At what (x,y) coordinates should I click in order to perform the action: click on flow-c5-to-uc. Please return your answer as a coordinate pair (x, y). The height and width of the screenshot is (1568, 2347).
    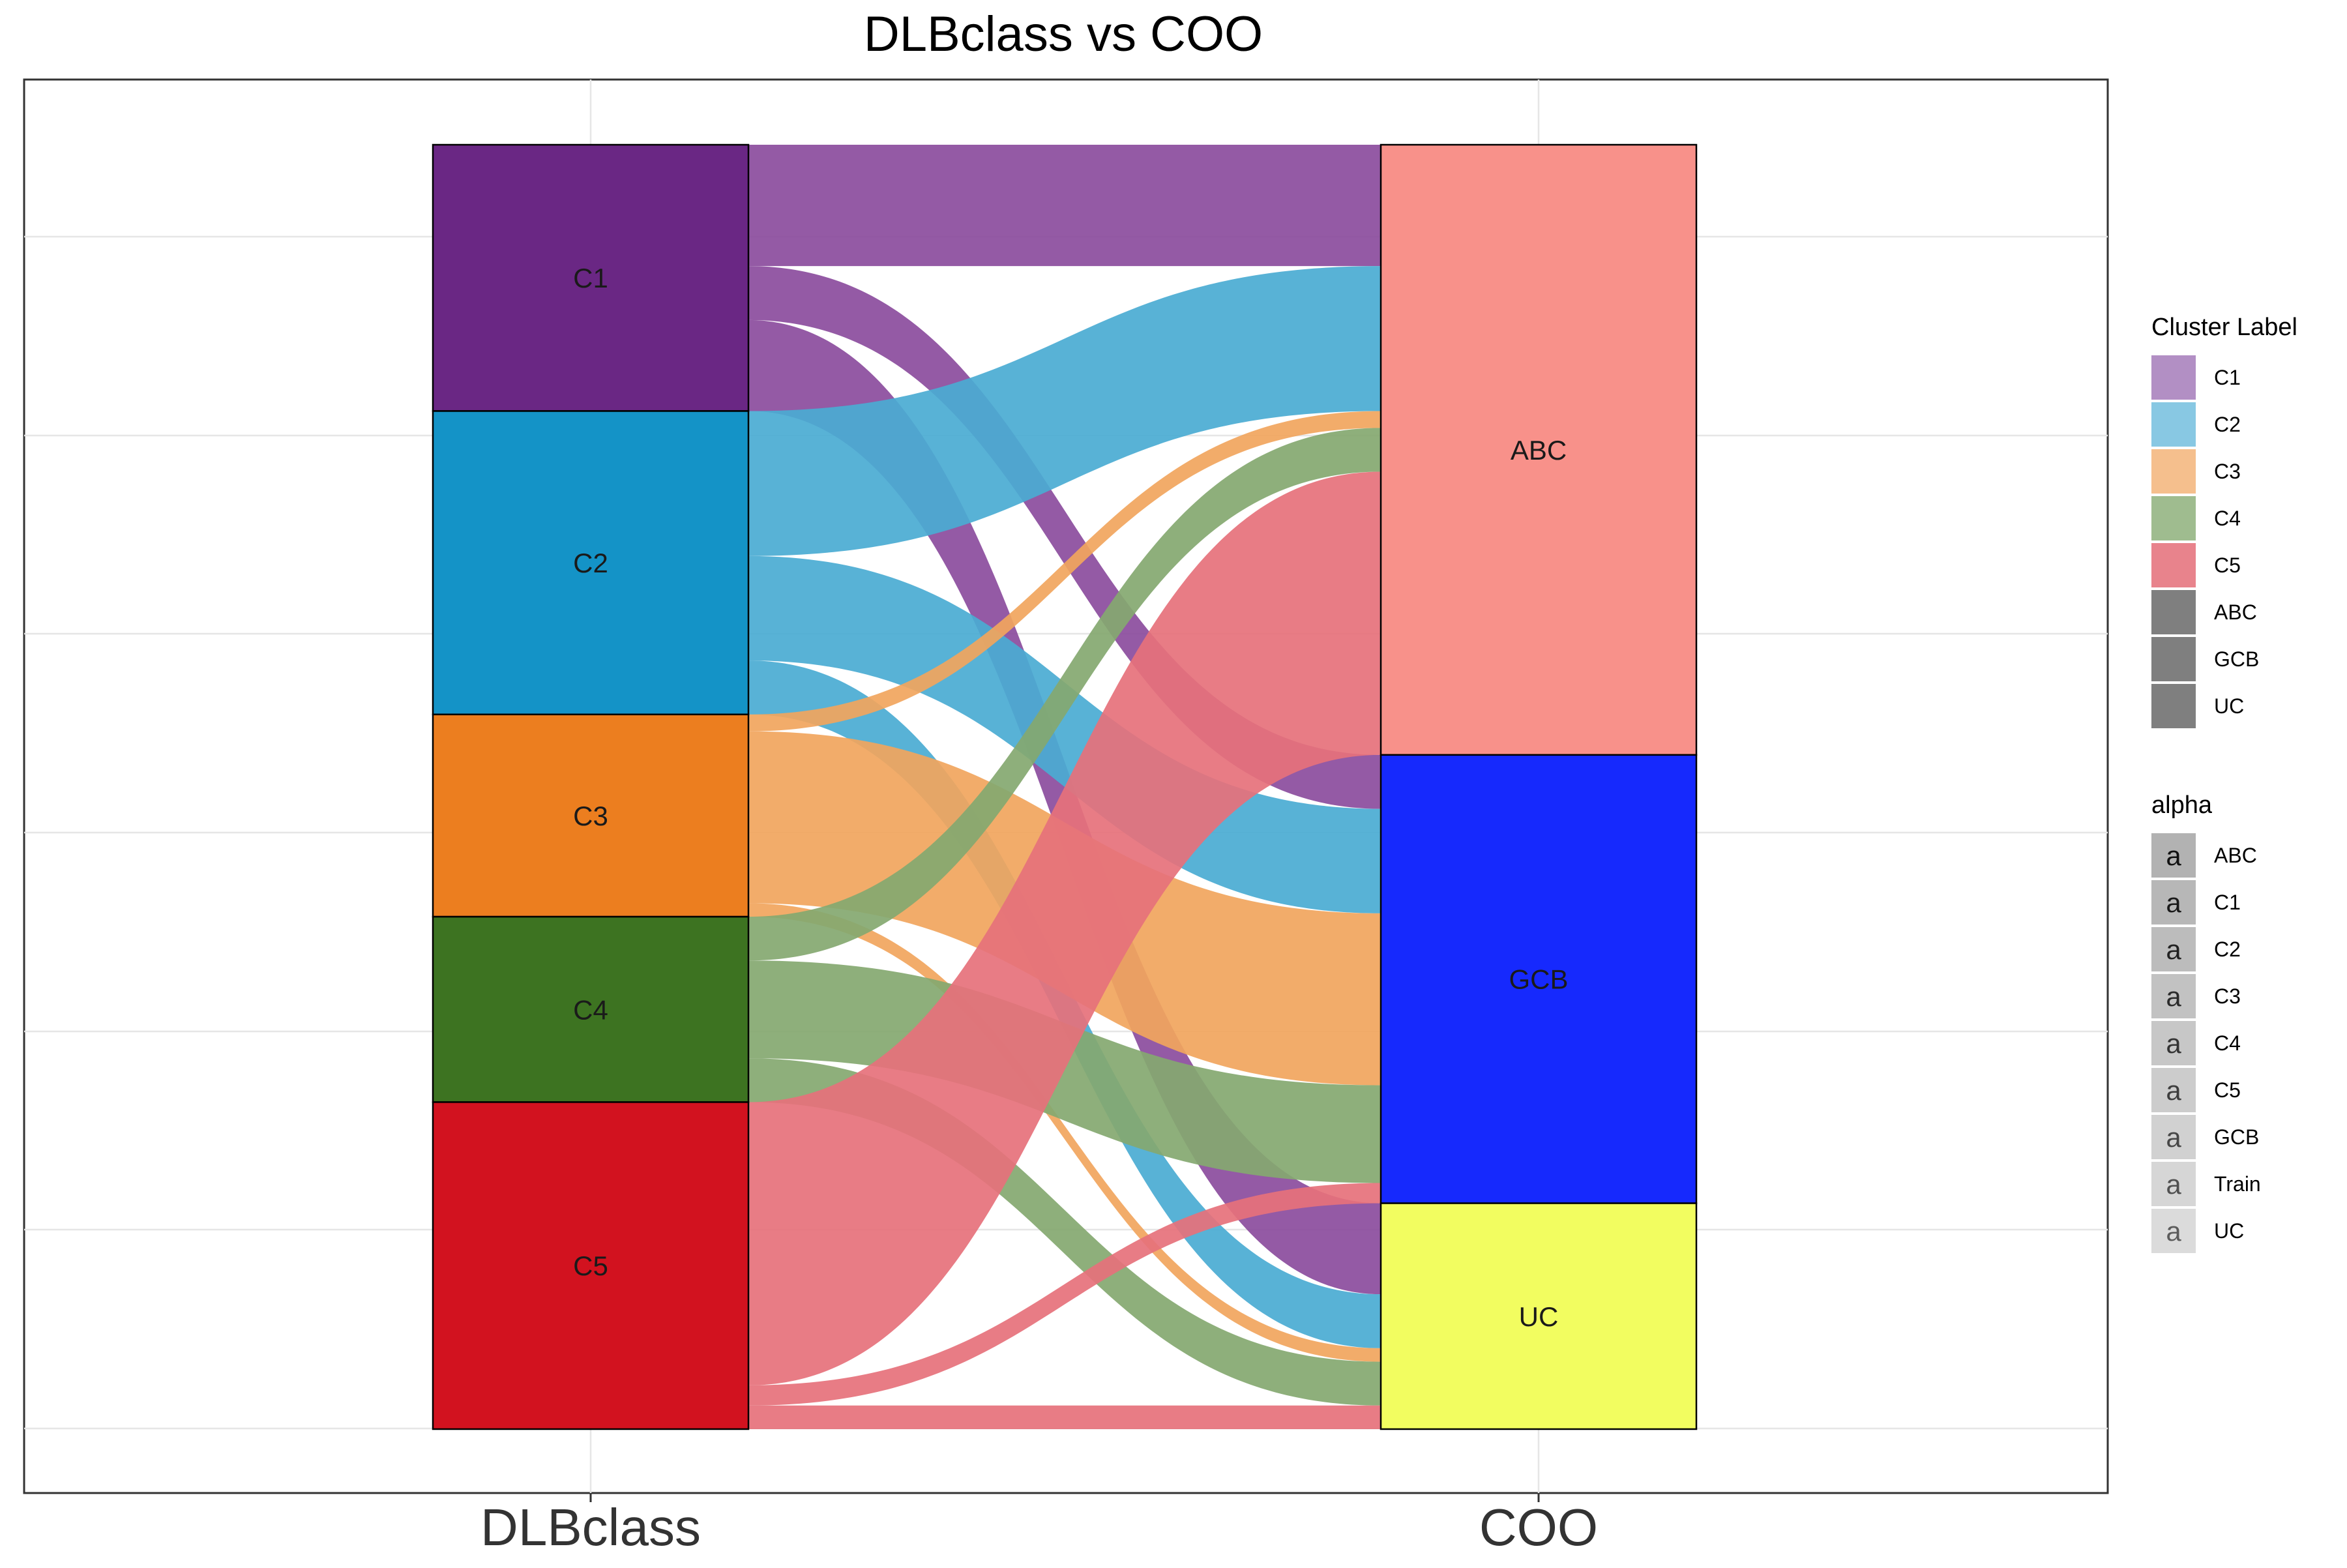
    Looking at the image, I should click on (1064, 1417).